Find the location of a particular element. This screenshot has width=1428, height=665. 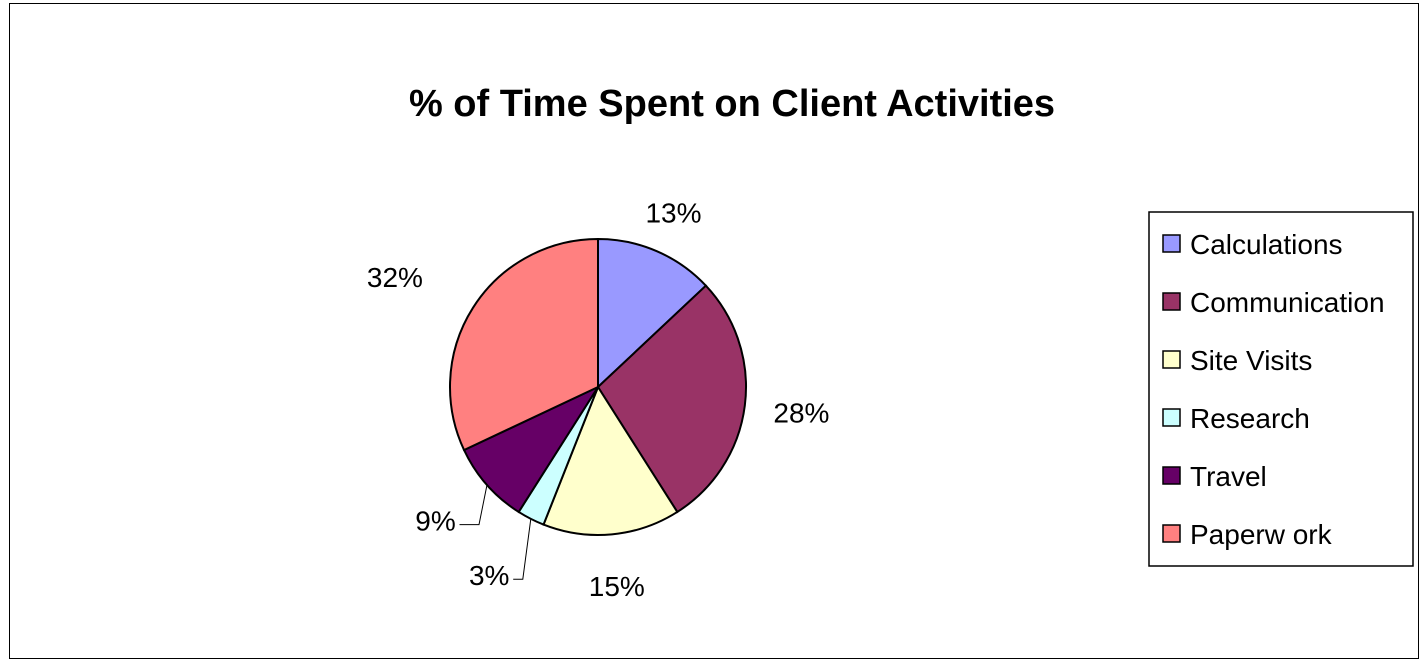

data-label-site-visits: 15% is located at coordinates (617, 586).